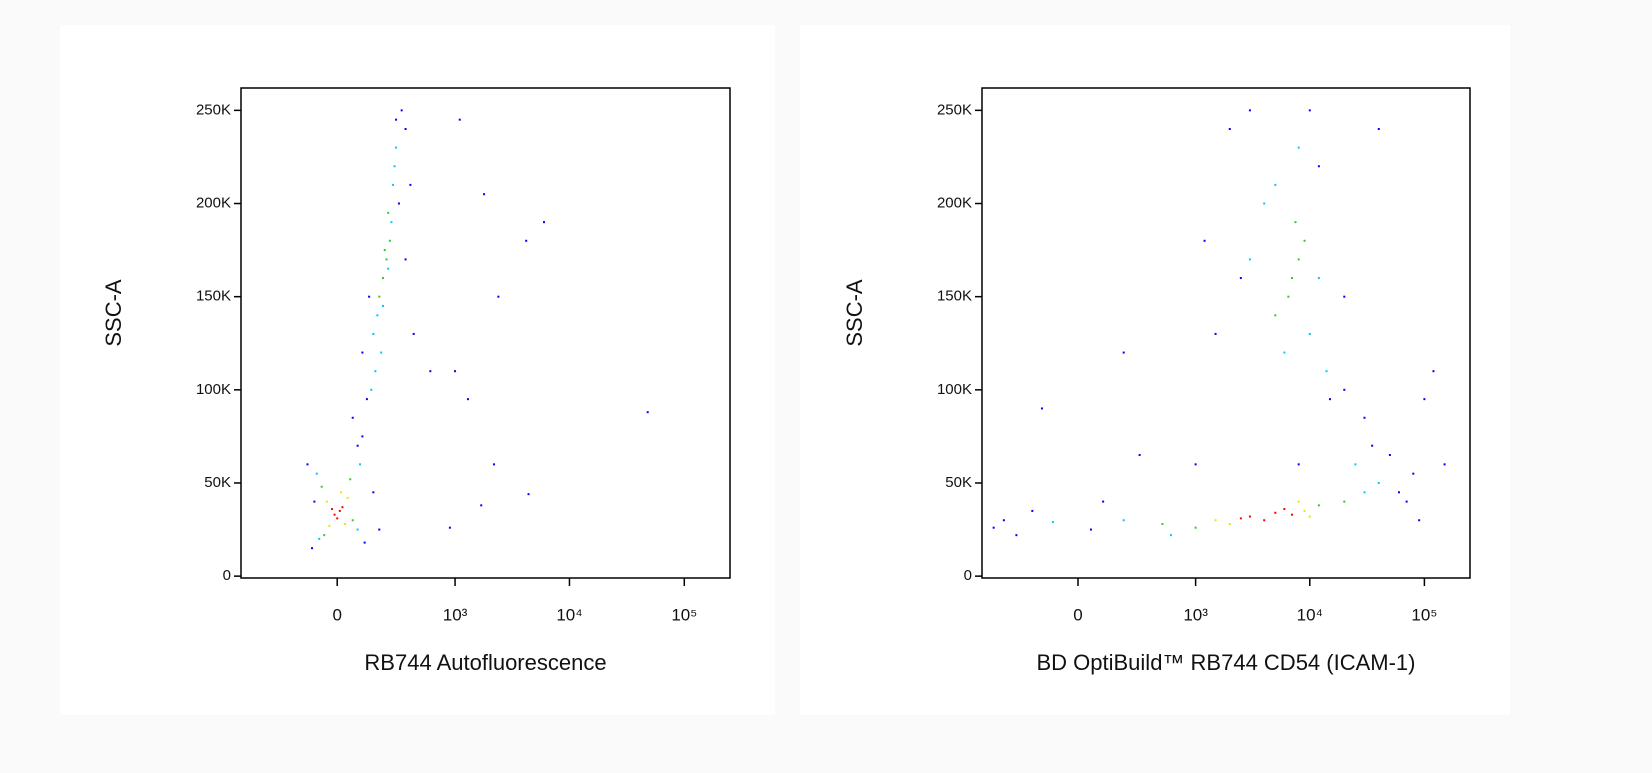  Describe the element at coordinates (954, 389) in the screenshot. I see `y-tick-label: 100K` at that location.